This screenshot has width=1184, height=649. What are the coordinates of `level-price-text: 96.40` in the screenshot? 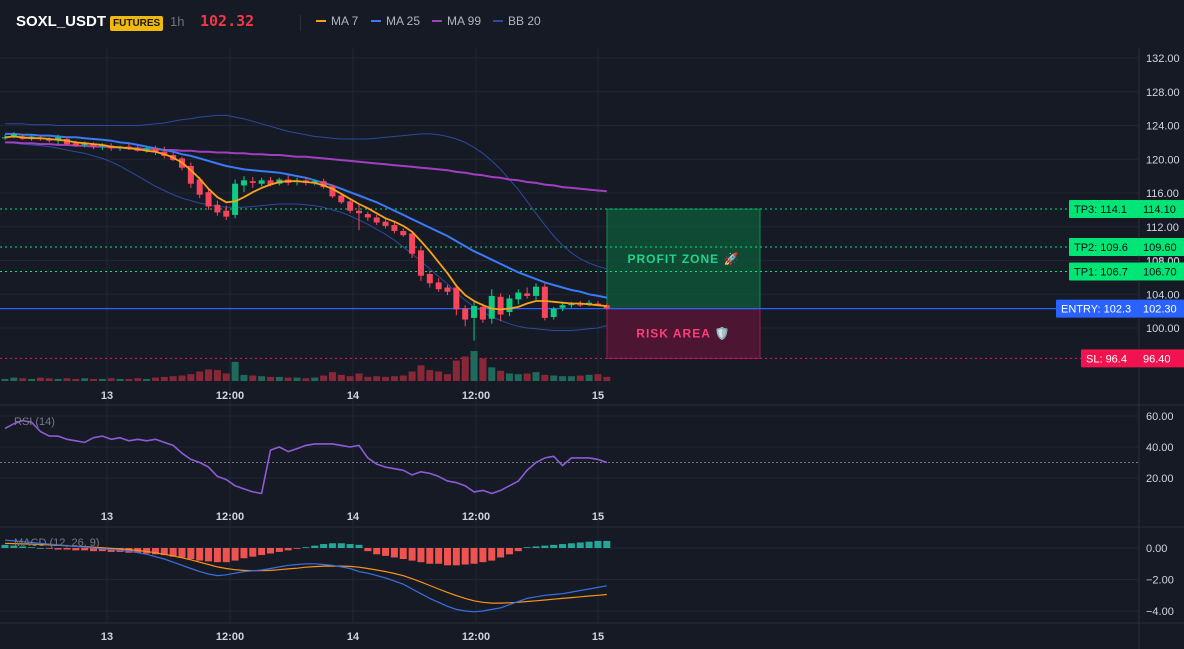 It's located at (1157, 359).